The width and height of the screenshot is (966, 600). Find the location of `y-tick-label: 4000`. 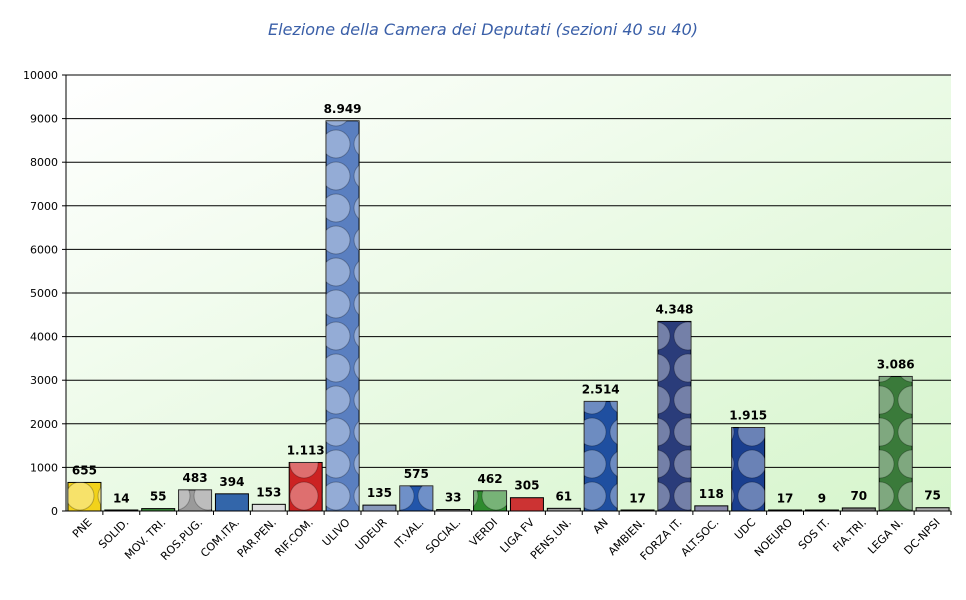

y-tick-label: 4000 is located at coordinates (44, 337).